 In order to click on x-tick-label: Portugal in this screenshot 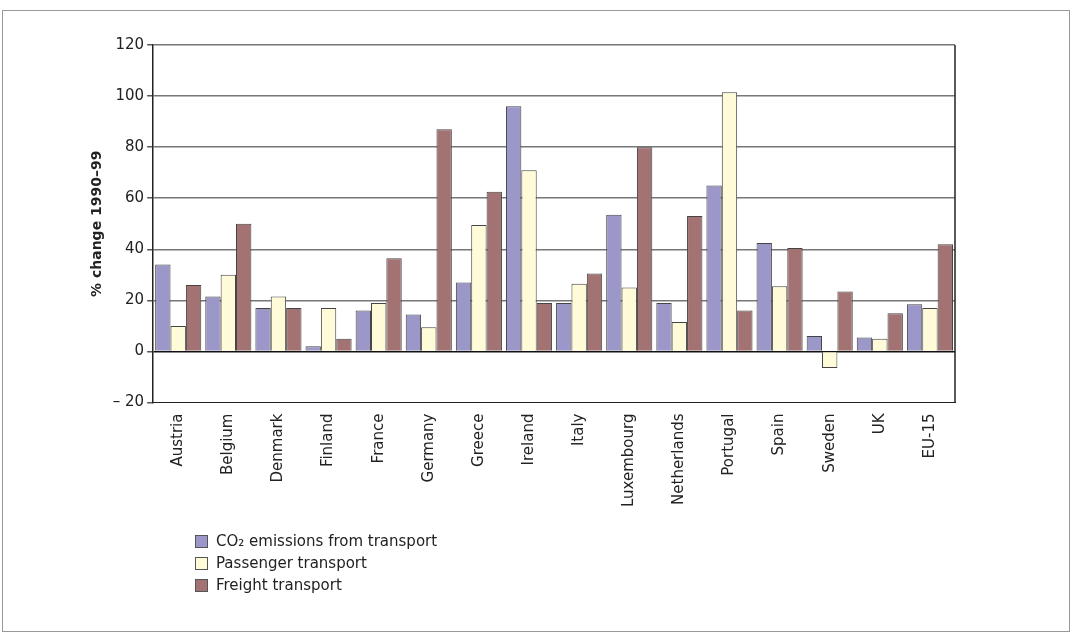, I will do `click(728, 444)`.